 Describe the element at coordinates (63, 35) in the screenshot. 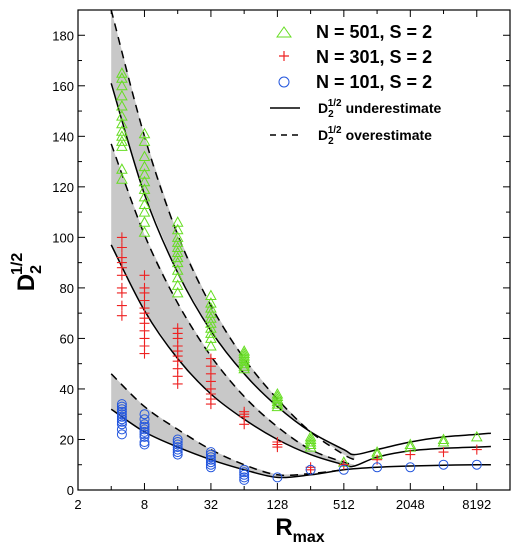

I see `y-tick-label: 180` at that location.